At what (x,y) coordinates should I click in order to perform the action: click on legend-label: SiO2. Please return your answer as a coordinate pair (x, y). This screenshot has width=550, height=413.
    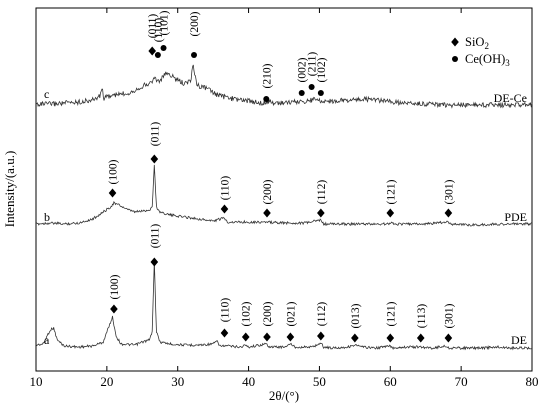
    Looking at the image, I should click on (477, 43).